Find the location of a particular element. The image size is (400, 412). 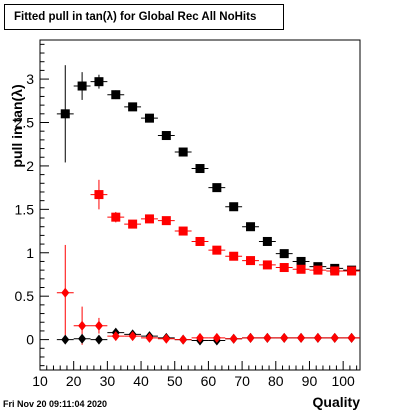

y-tick-label: 0.5 is located at coordinates (25, 296).